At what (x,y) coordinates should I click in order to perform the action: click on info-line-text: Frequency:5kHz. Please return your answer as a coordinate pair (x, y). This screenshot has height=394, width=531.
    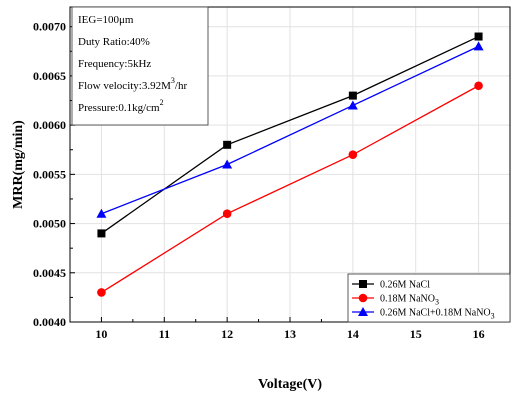
    Looking at the image, I should click on (114, 64).